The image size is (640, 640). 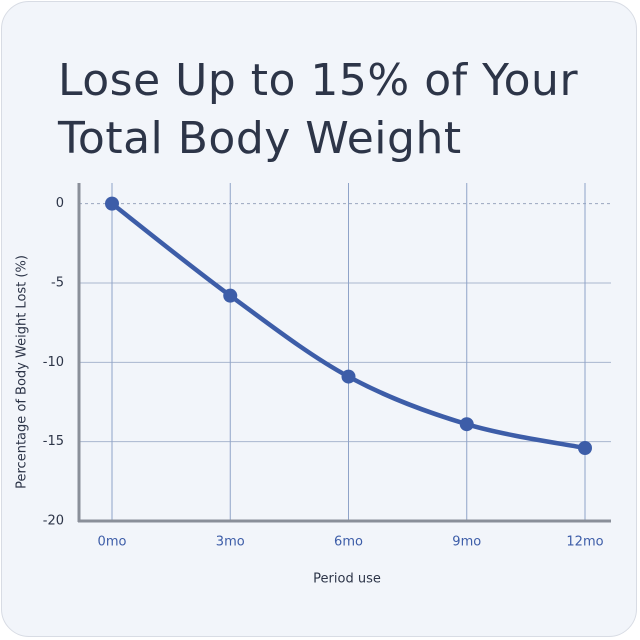 I want to click on x-tick-label: 12mo, so click(x=584, y=542).